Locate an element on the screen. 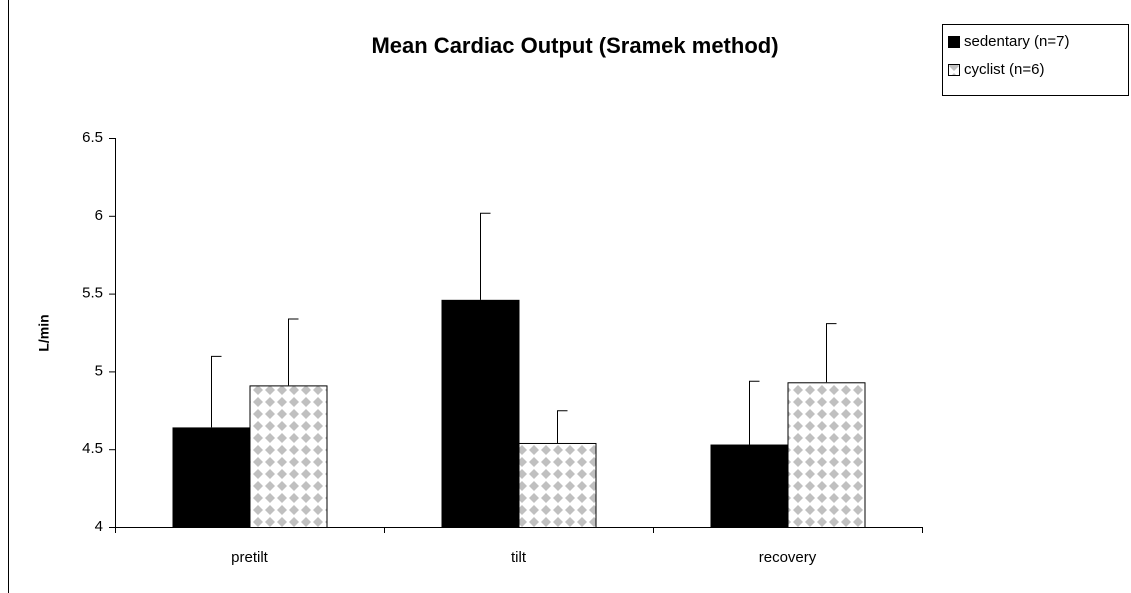 This screenshot has width=1131, height=593. legend-label: cyclist (n=6) is located at coordinates (1004, 69).